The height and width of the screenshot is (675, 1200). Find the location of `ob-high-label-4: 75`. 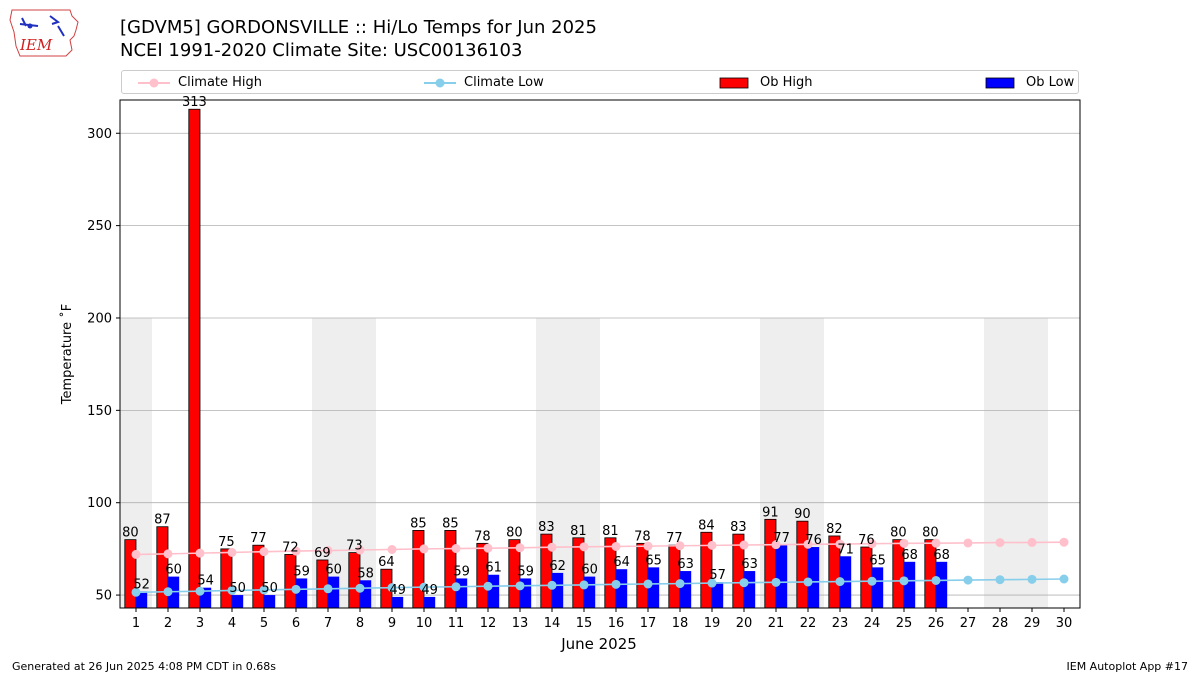

ob-high-label-4: 75 is located at coordinates (226, 542).